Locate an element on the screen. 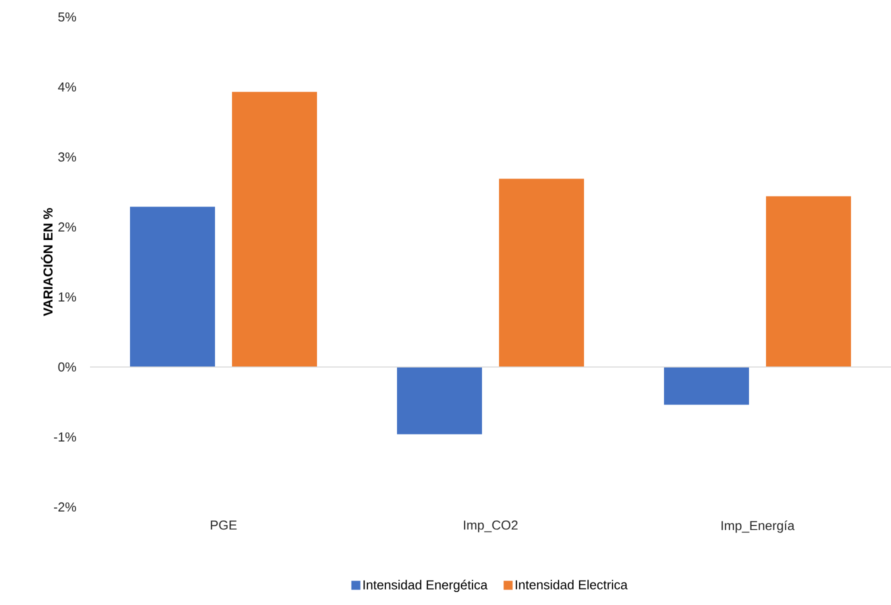 Image resolution: width=891 pixels, height=605 pixels. y-tick-label: 1% is located at coordinates (67, 297).